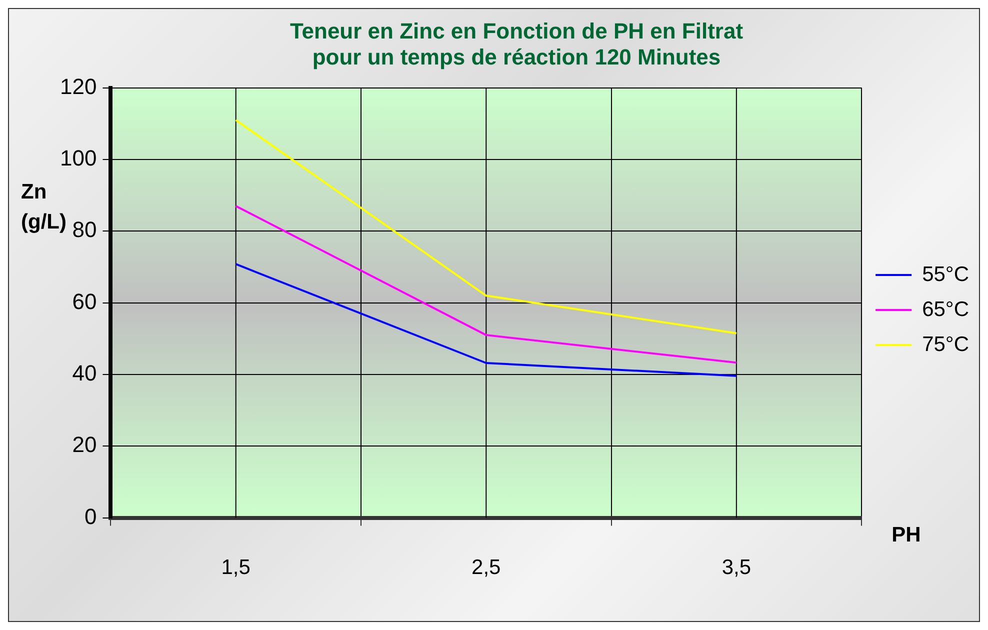 This screenshot has height=630, width=988. Describe the element at coordinates (737, 568) in the screenshot. I see `x-tick-label: 3,5` at that location.